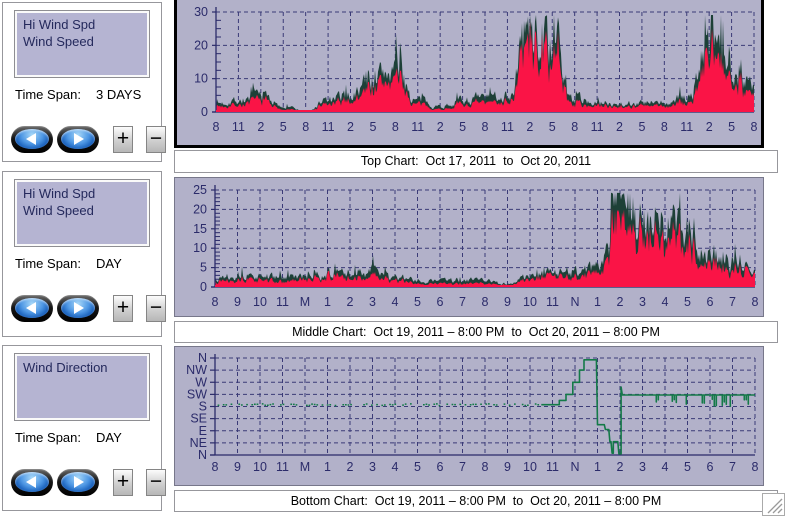  I want to click on resize-grip-icon, so click(775, 506).